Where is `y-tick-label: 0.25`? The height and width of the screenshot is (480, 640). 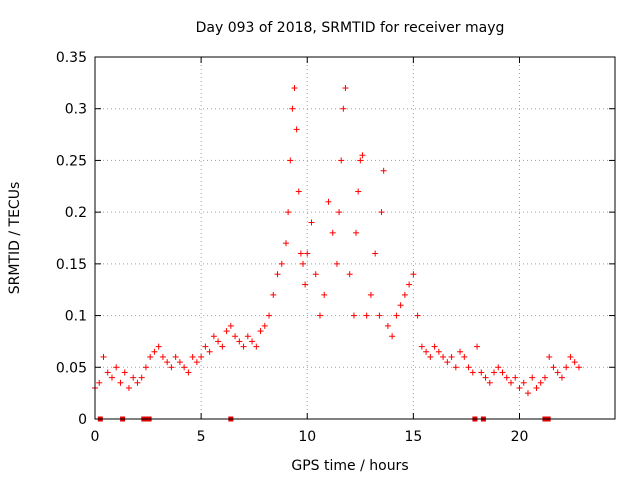 y-tick-label: 0.25 is located at coordinates (71, 161).